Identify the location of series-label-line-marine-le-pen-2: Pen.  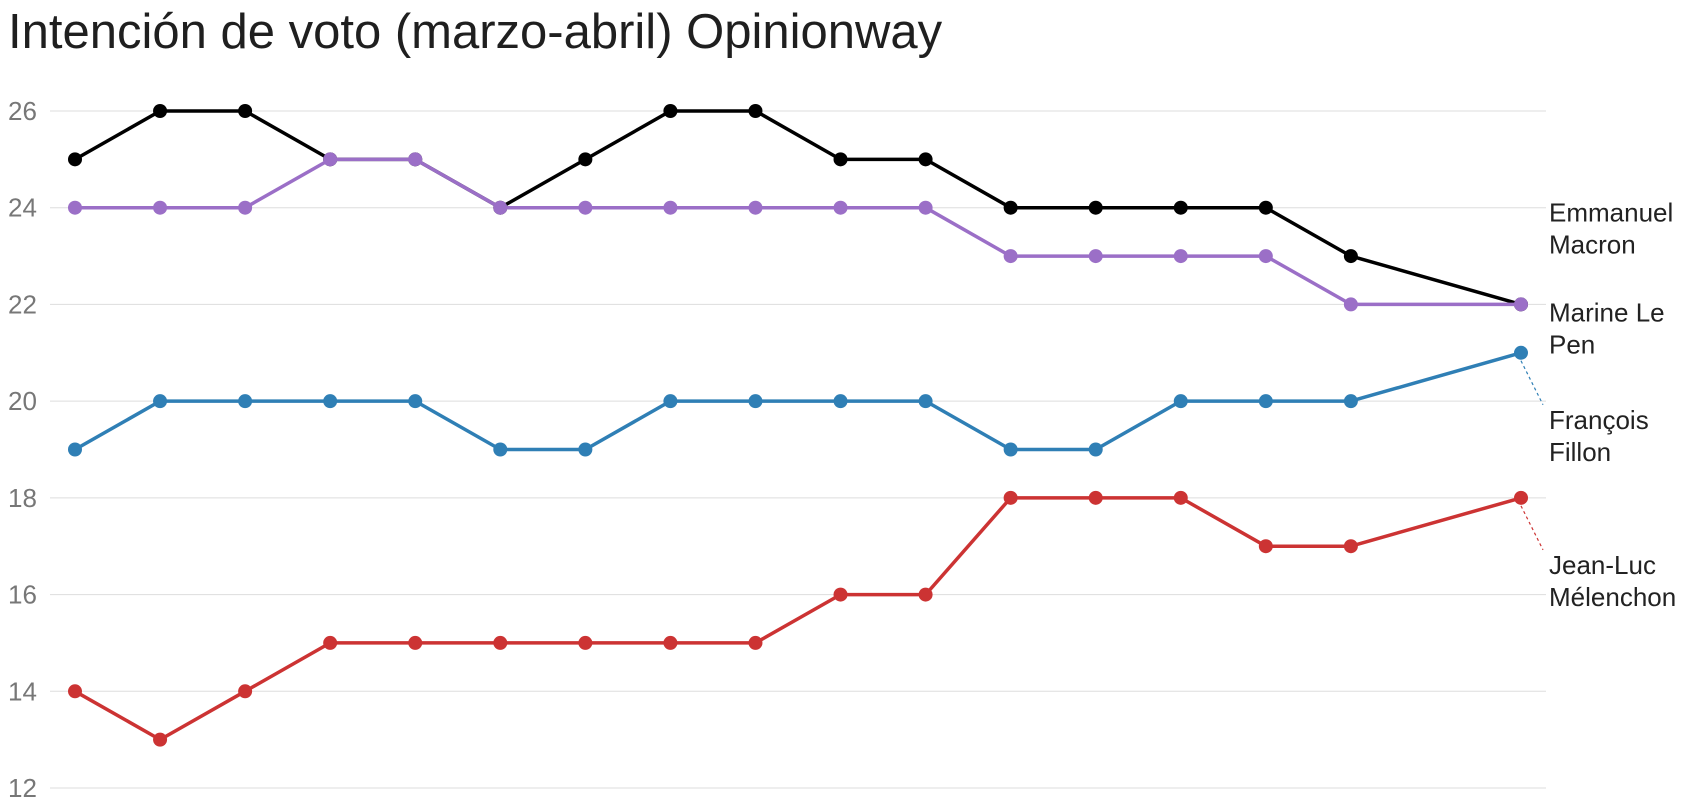
(1572, 344).